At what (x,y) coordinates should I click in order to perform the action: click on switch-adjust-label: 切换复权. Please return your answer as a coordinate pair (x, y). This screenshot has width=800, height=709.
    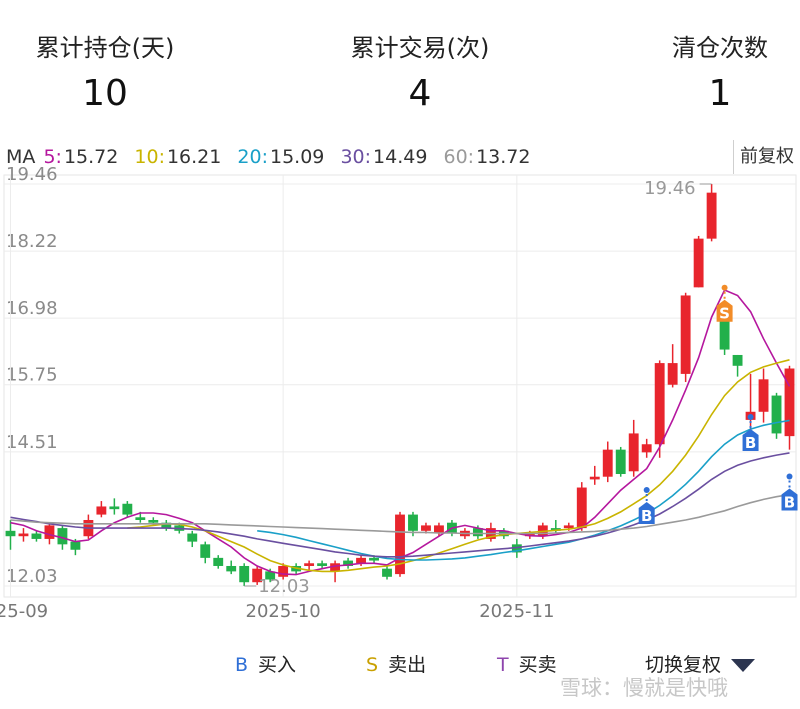
    Looking at the image, I should click on (683, 665).